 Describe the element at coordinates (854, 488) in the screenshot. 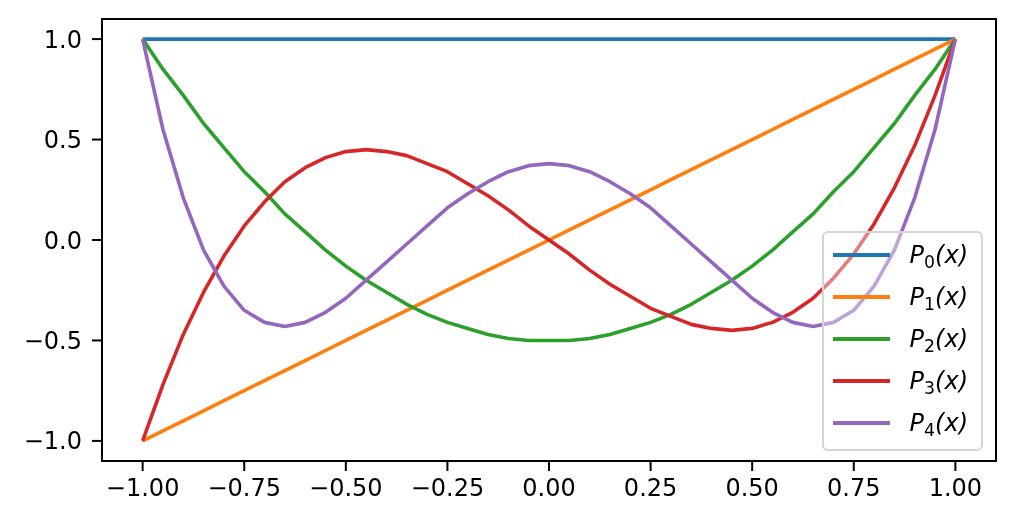

I see `x-tick-label: 0.75` at that location.